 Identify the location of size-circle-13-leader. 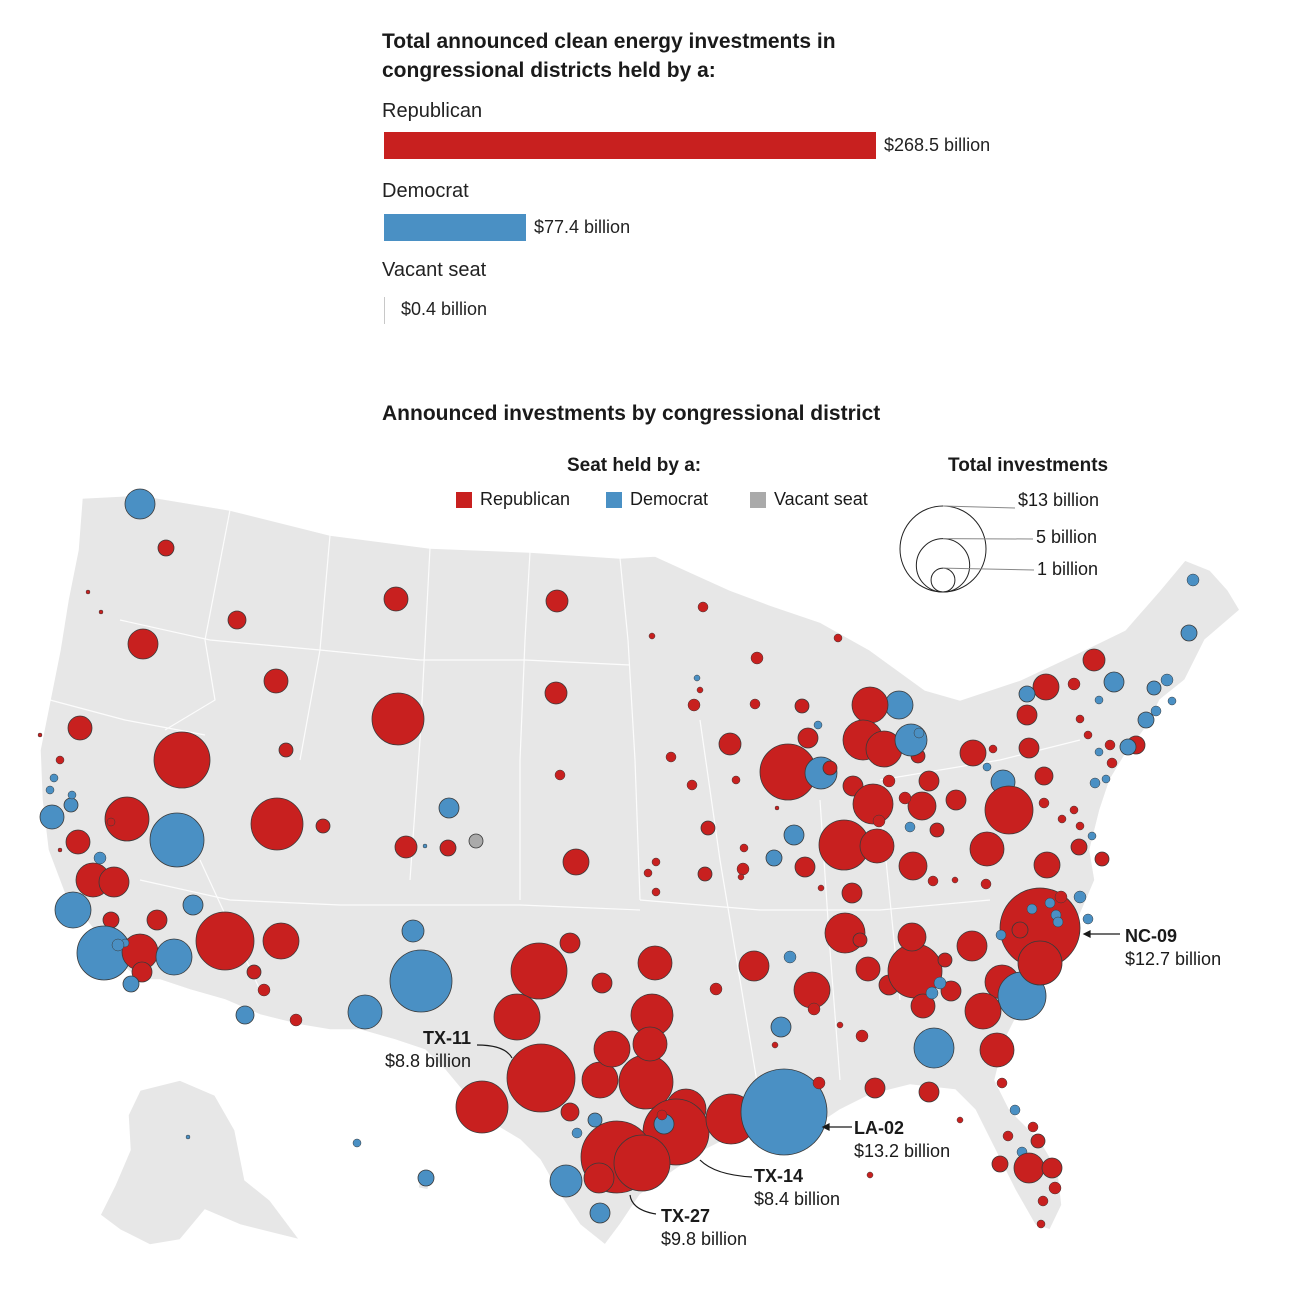
(979, 507).